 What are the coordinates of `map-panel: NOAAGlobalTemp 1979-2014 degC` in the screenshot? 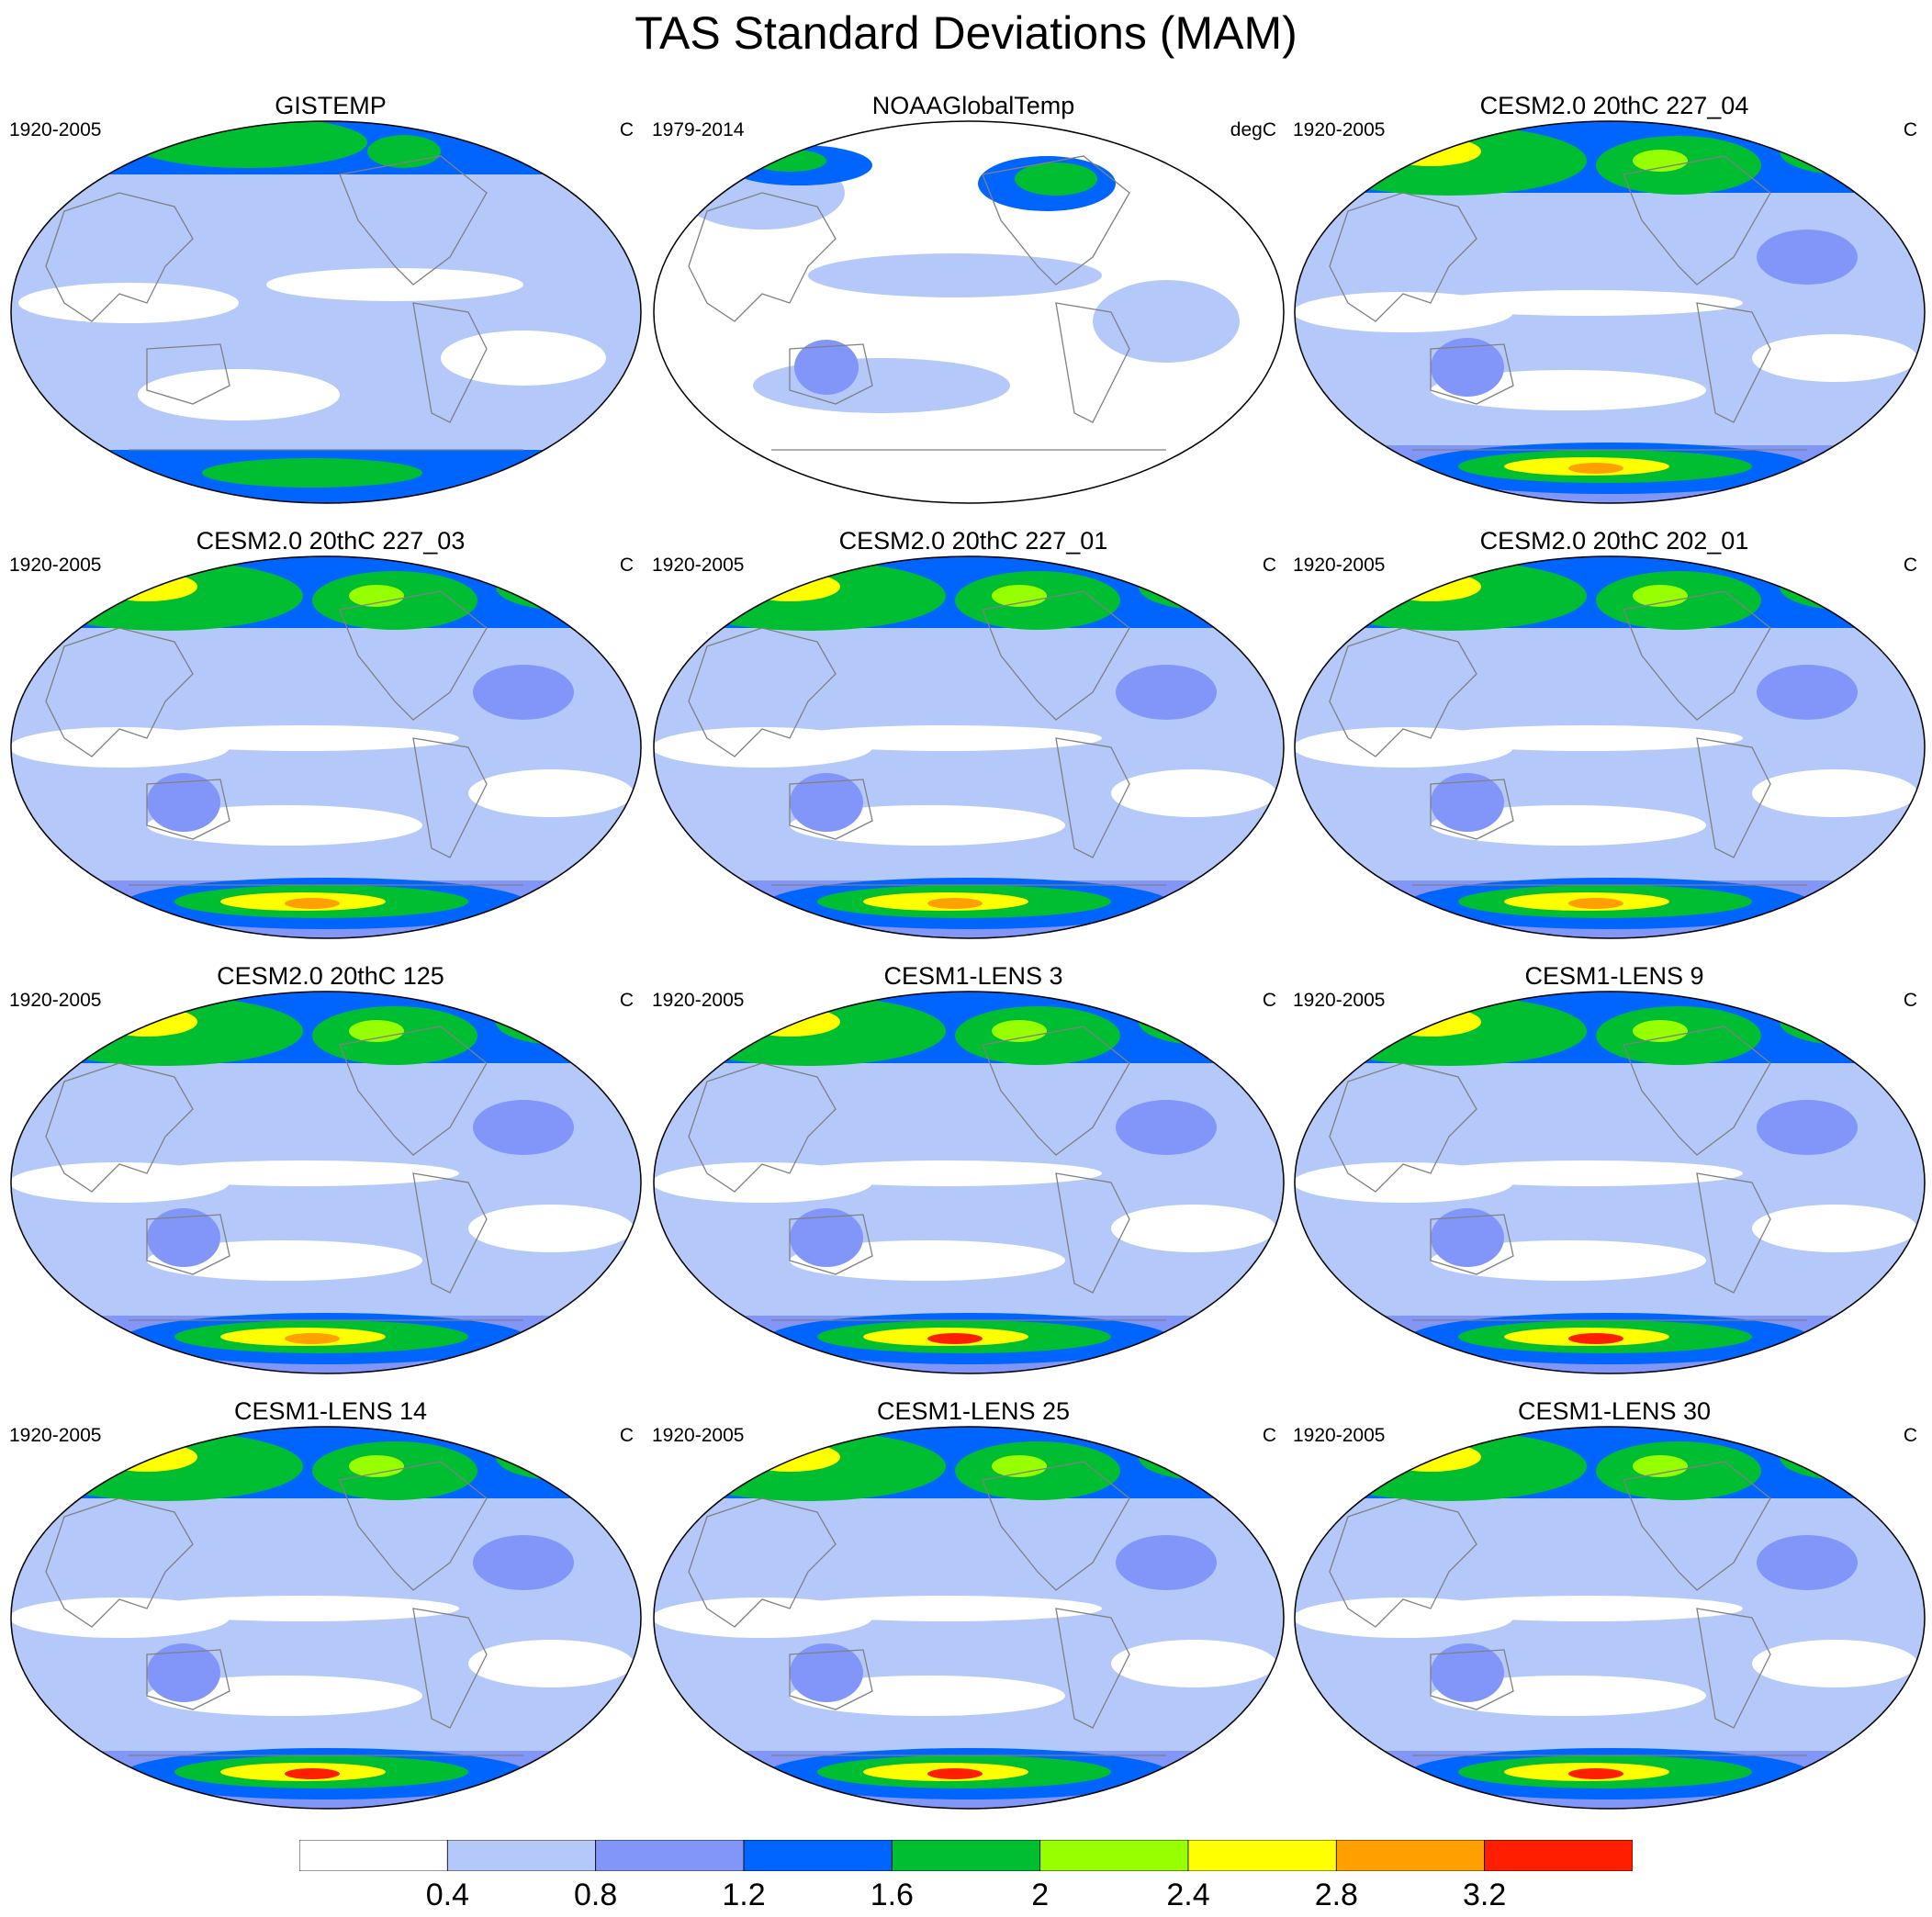 It's located at (973, 307).